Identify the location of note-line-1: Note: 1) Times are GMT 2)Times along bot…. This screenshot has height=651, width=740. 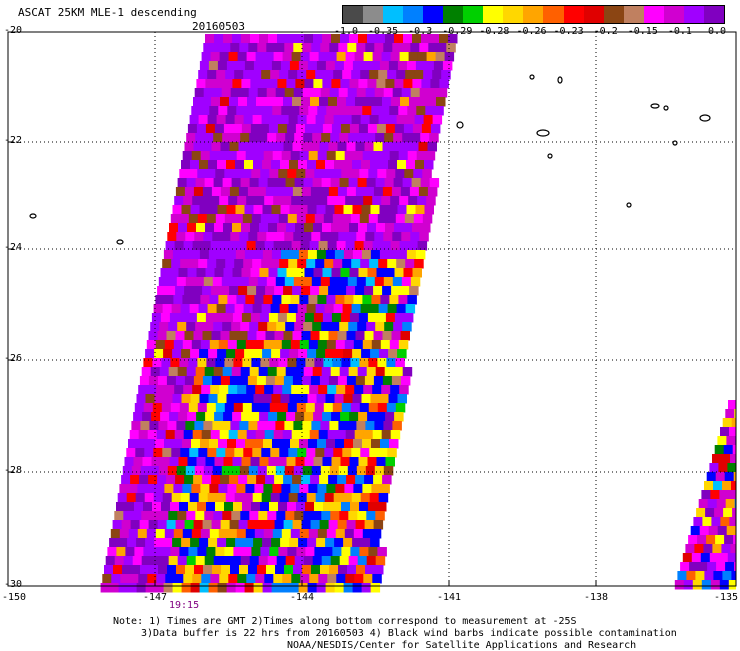
(345, 621).